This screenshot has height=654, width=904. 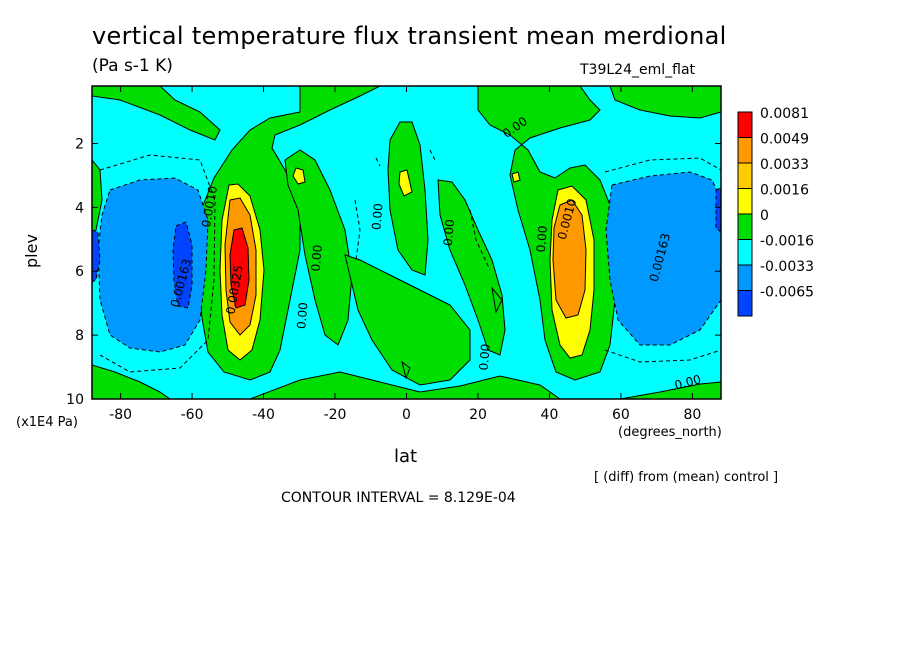 What do you see at coordinates (692, 415) in the screenshot?
I see `x-tick-label: 80` at bounding box center [692, 415].